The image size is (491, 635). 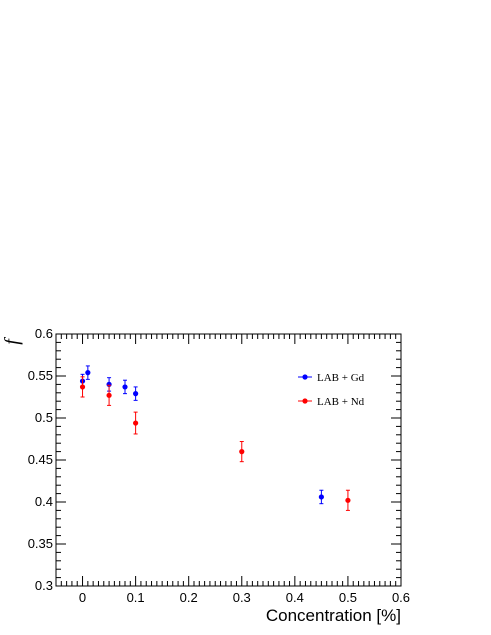 What do you see at coordinates (242, 597) in the screenshot?
I see `x-tick-label: 0.3` at bounding box center [242, 597].